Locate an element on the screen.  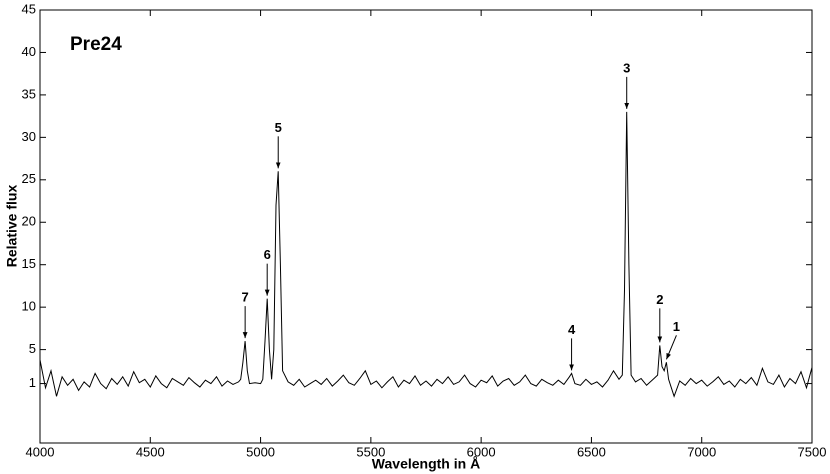
y-tick-label: 1 is located at coordinates (32, 382).